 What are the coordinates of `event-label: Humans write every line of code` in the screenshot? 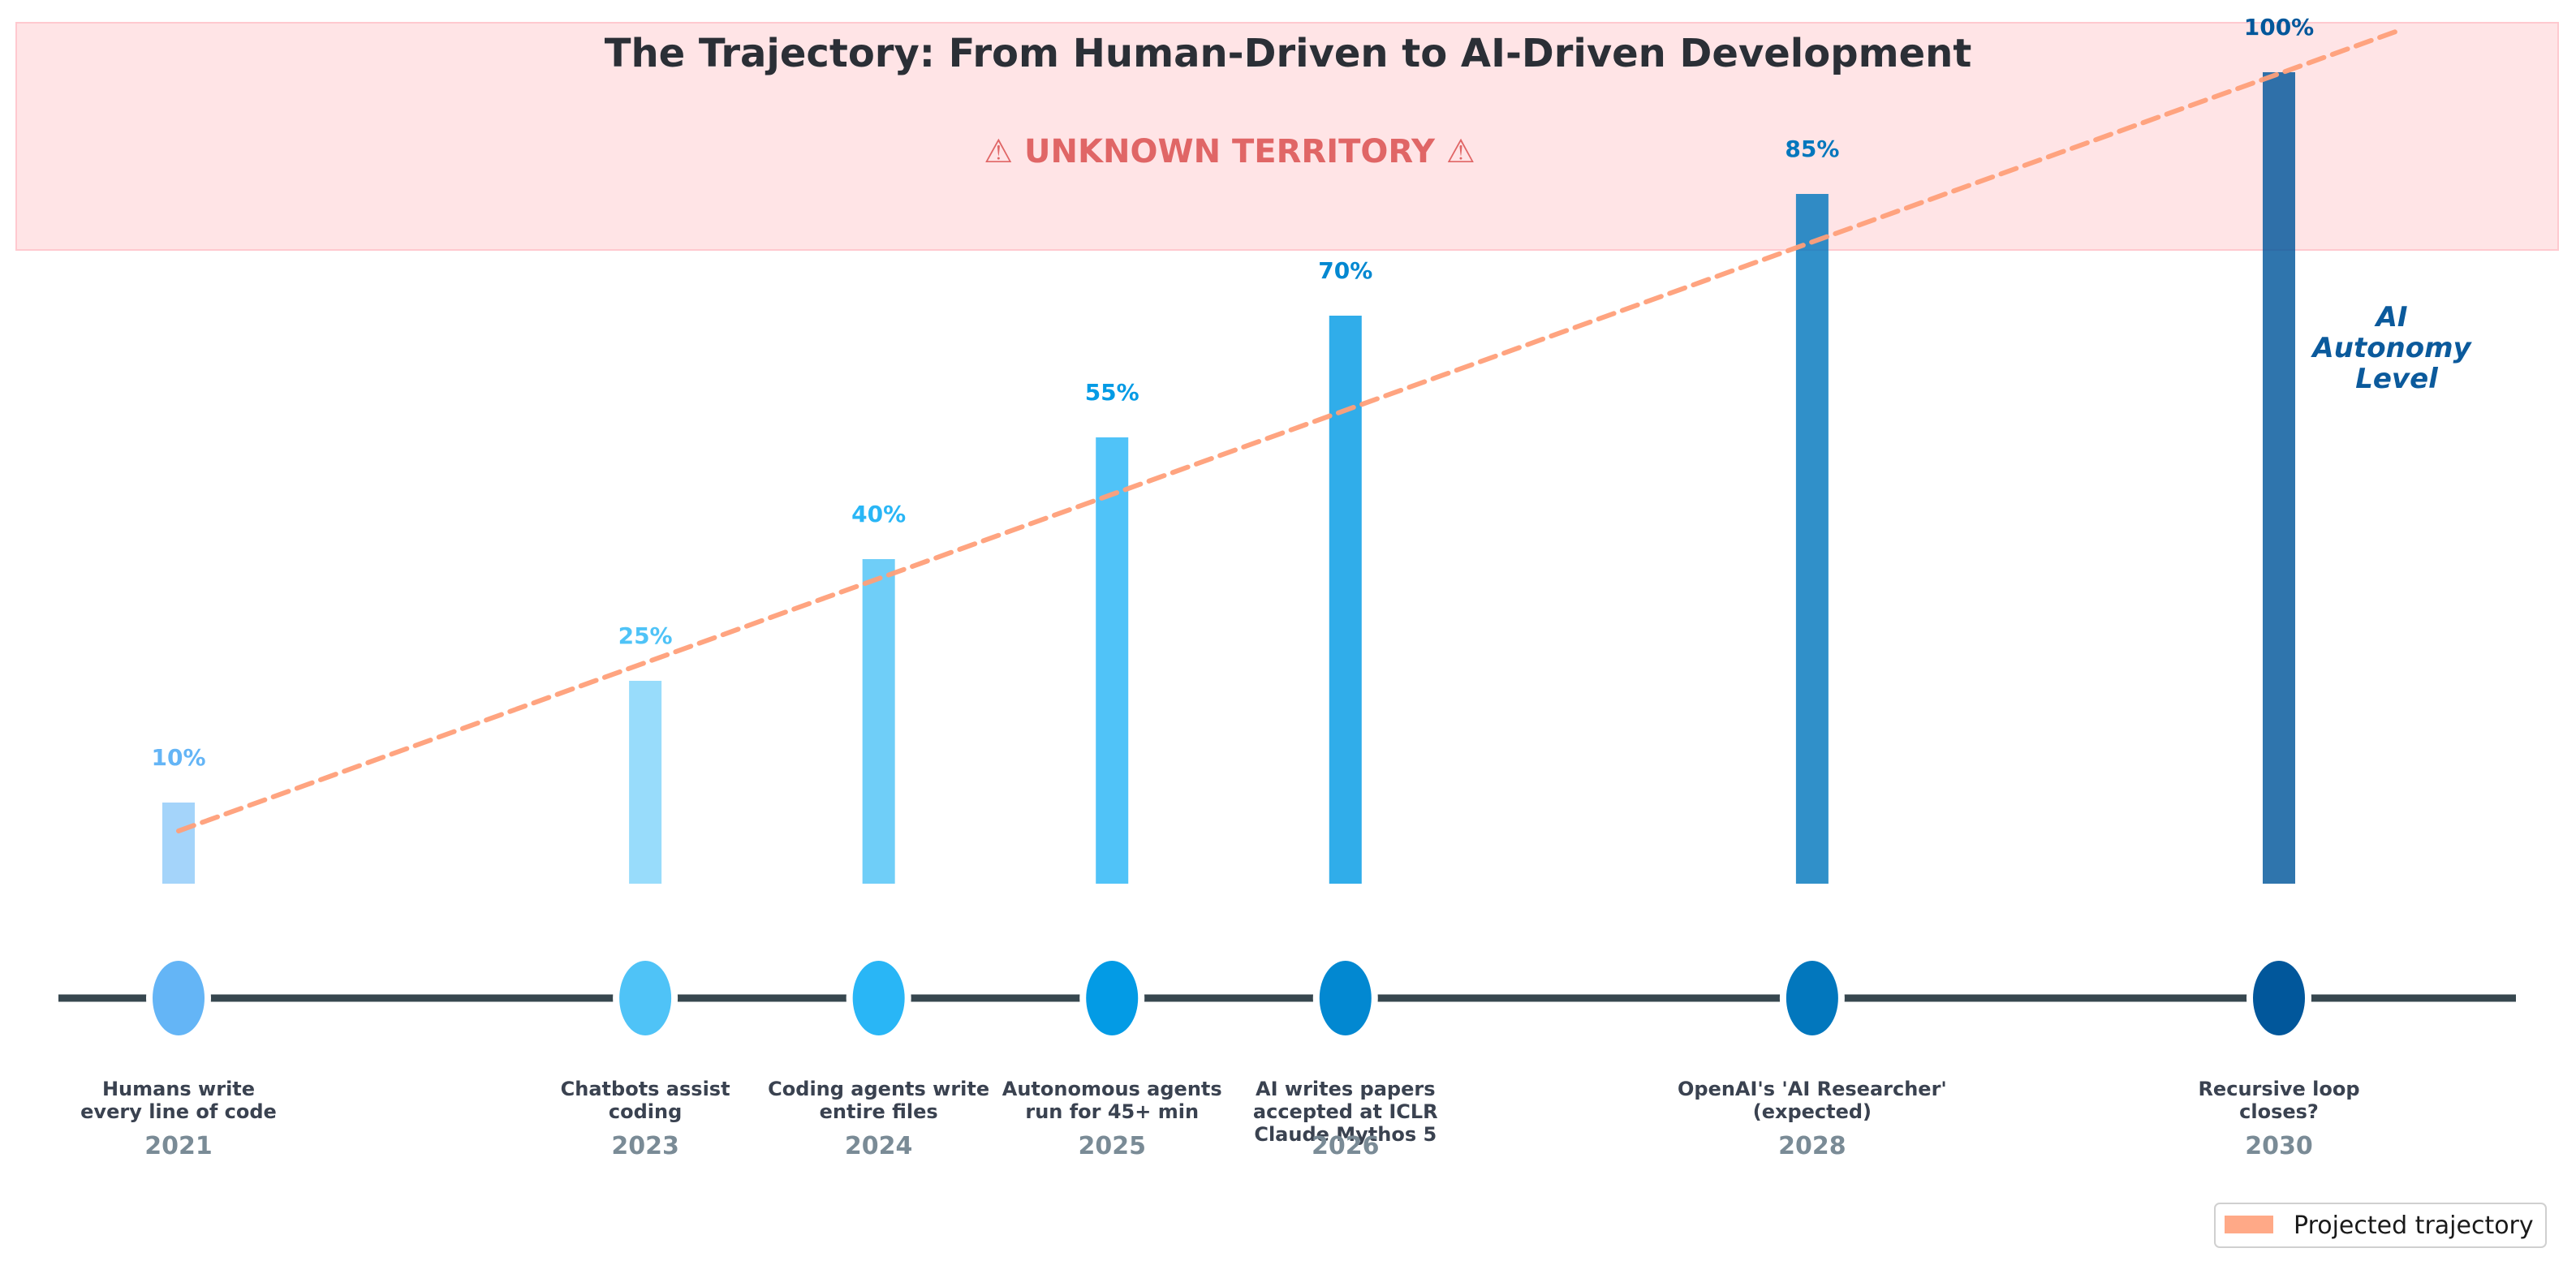 It's located at (178, 1100).